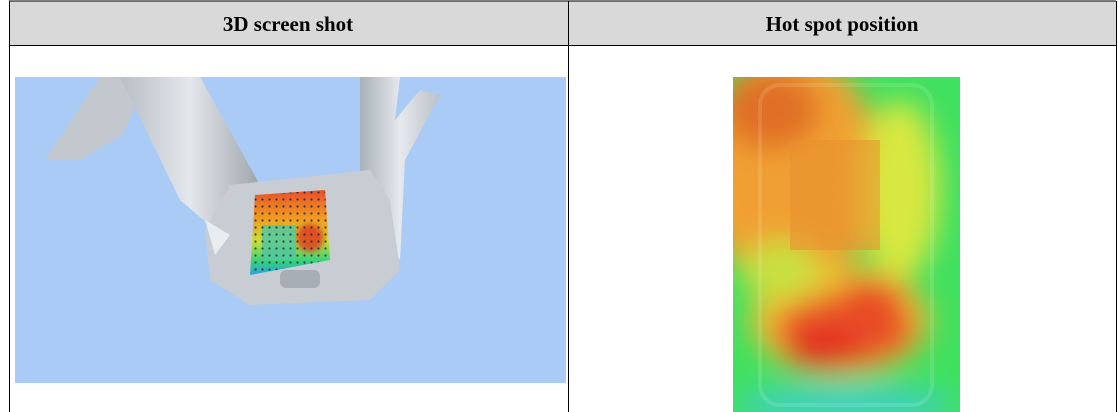 This screenshot has height=412, width=1118. Describe the element at coordinates (288, 24) in the screenshot. I see `header-cell: 3D screen shot` at that location.